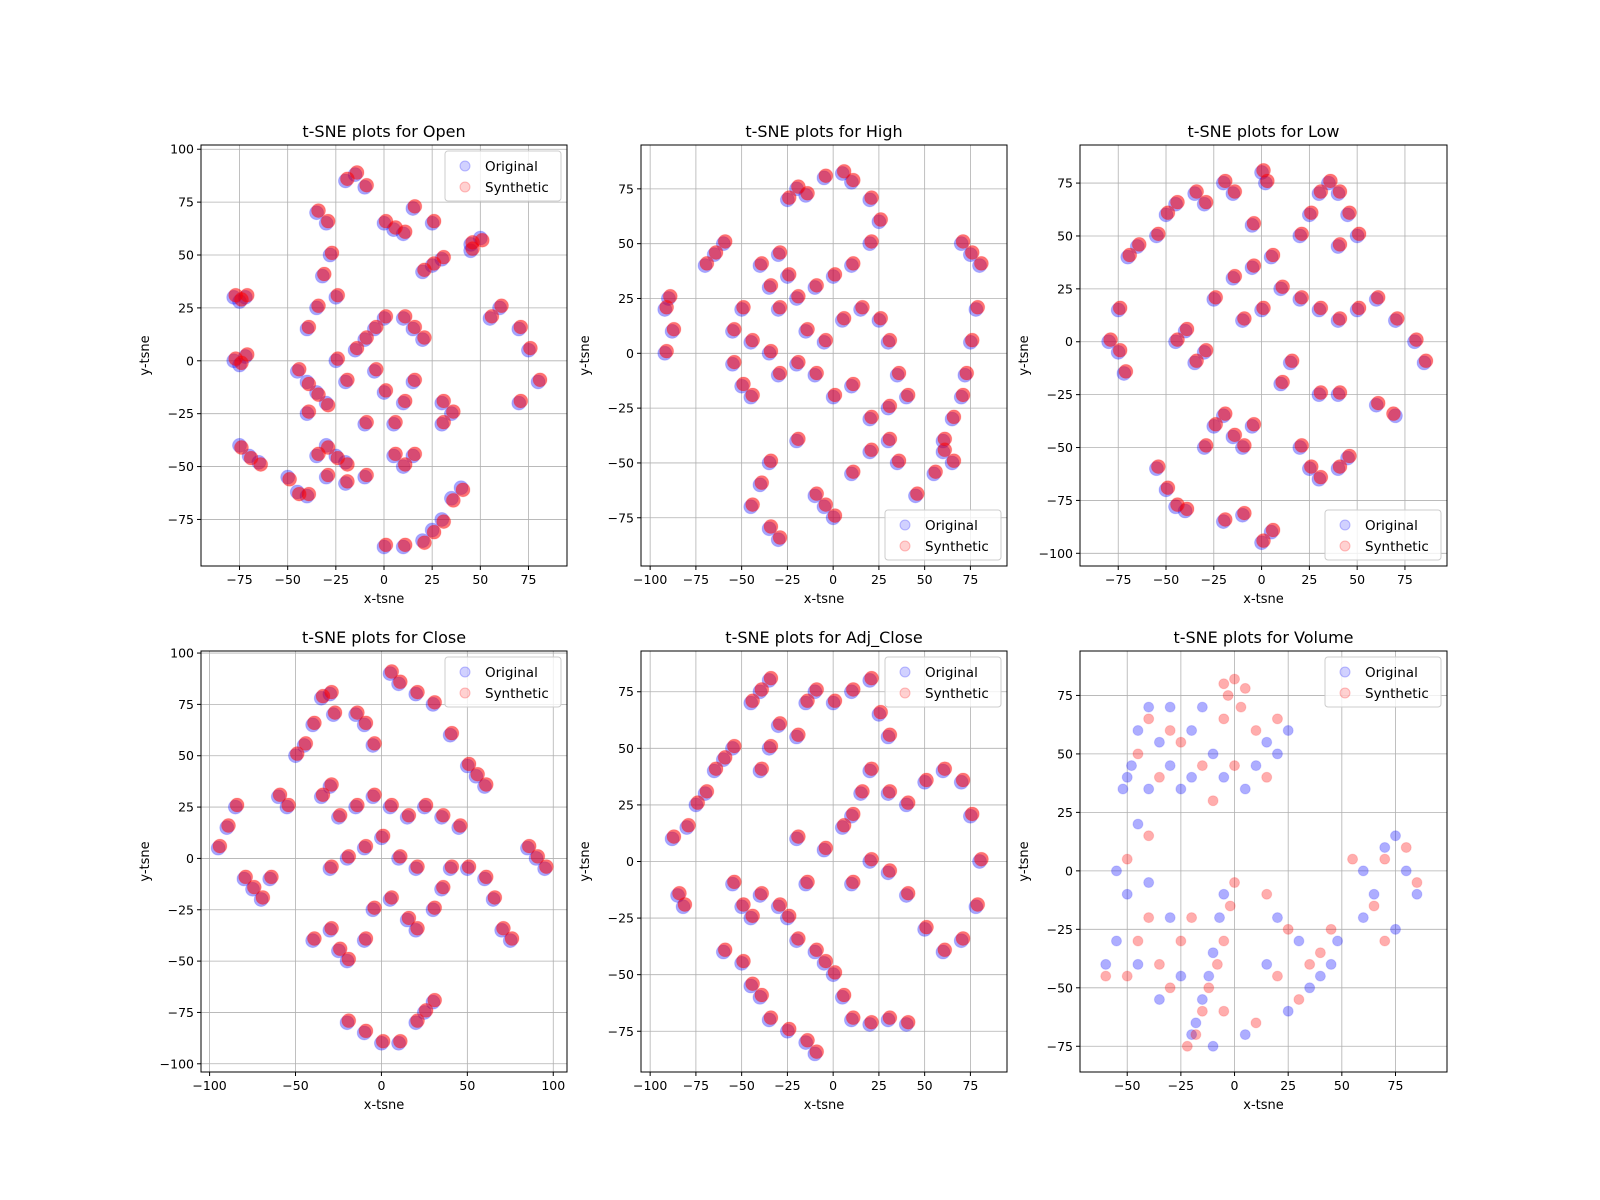 Image resolution: width=1600 pixels, height=1200 pixels. I want to click on legend: Original Synthetic, so click(503, 176).